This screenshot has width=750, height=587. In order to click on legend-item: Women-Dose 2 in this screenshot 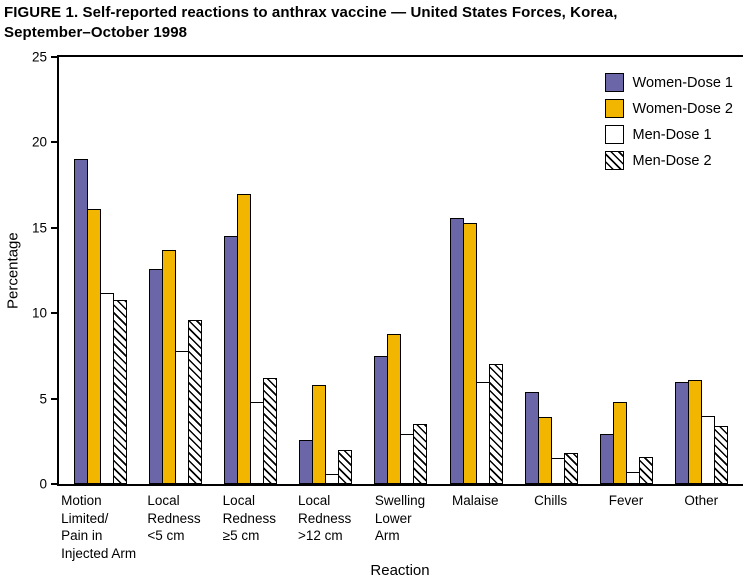, I will do `click(668, 108)`.